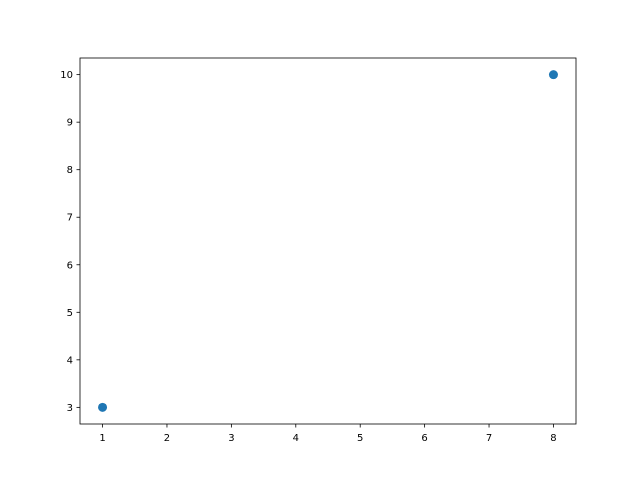  What do you see at coordinates (70, 218) in the screenshot?
I see `y-tick-label: 7` at bounding box center [70, 218].